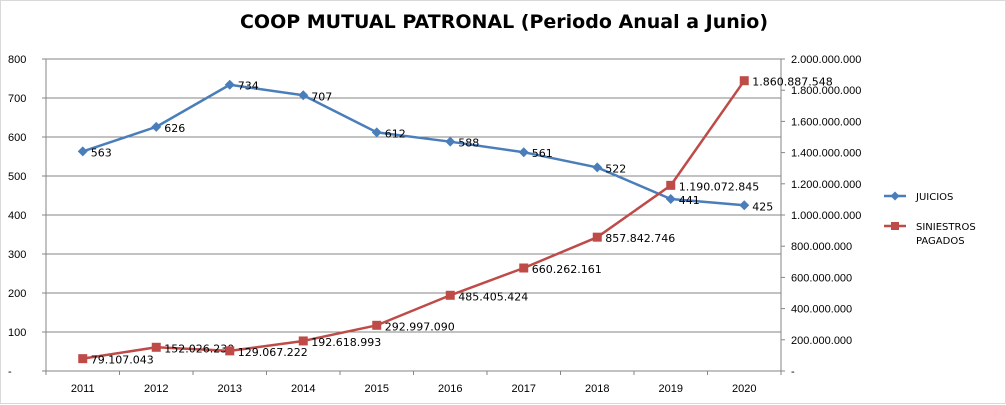 The image size is (1006, 405). Describe the element at coordinates (597, 389) in the screenshot. I see `x-tick-label: 2018` at that location.